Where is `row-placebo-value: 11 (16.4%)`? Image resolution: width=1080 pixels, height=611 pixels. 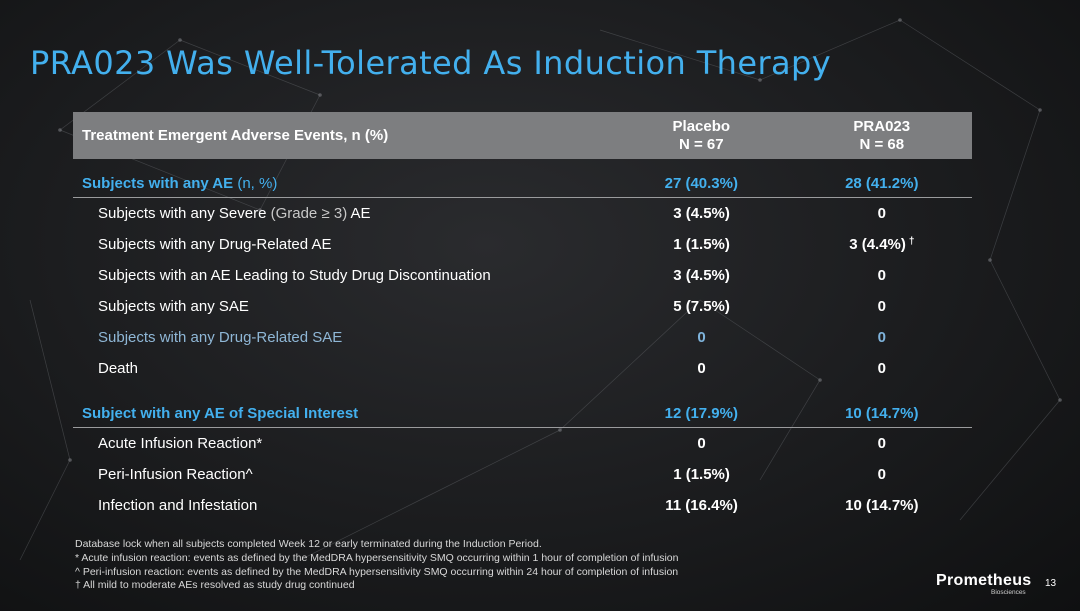
row-placebo-value: 11 (16.4%) is located at coordinates (701, 505).